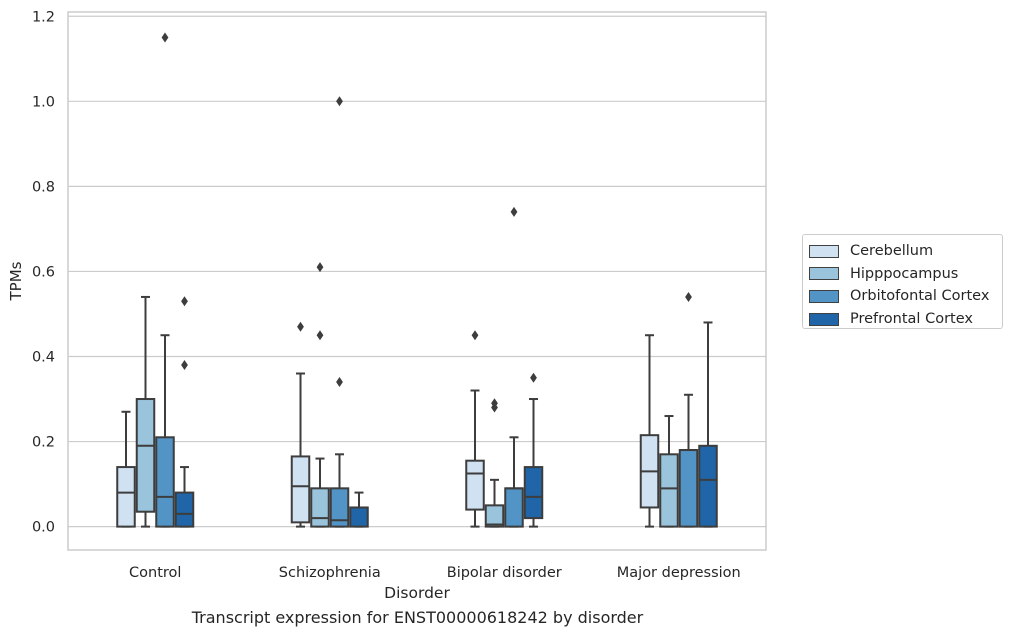 The image size is (1014, 637). I want to click on y-tick-label: 0.6, so click(43, 272).